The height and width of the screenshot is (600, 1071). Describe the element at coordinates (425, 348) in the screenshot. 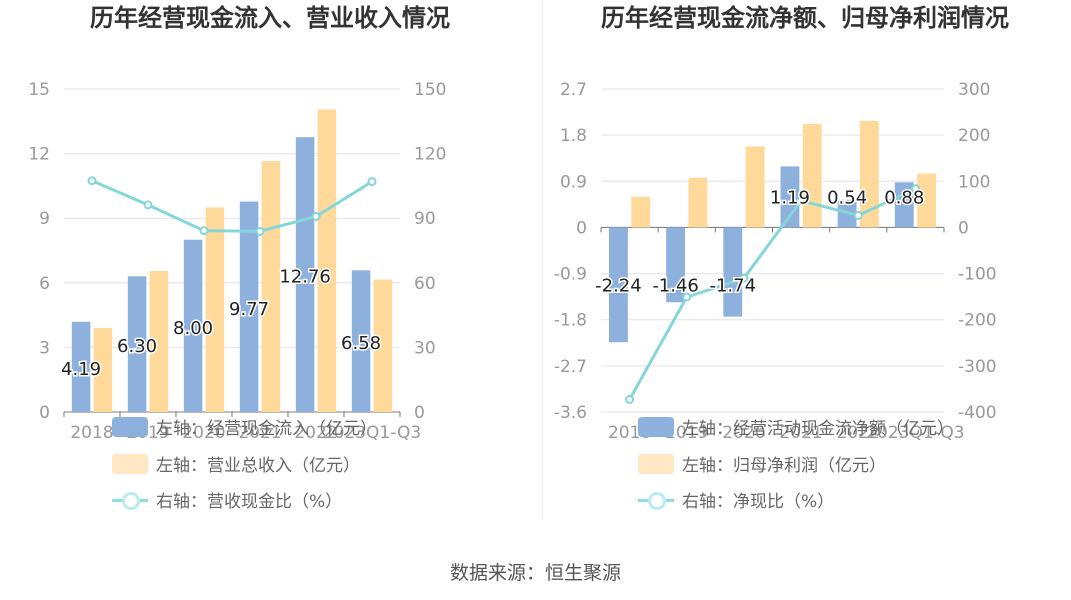

I see `right-axis-tick-label: 30` at that location.